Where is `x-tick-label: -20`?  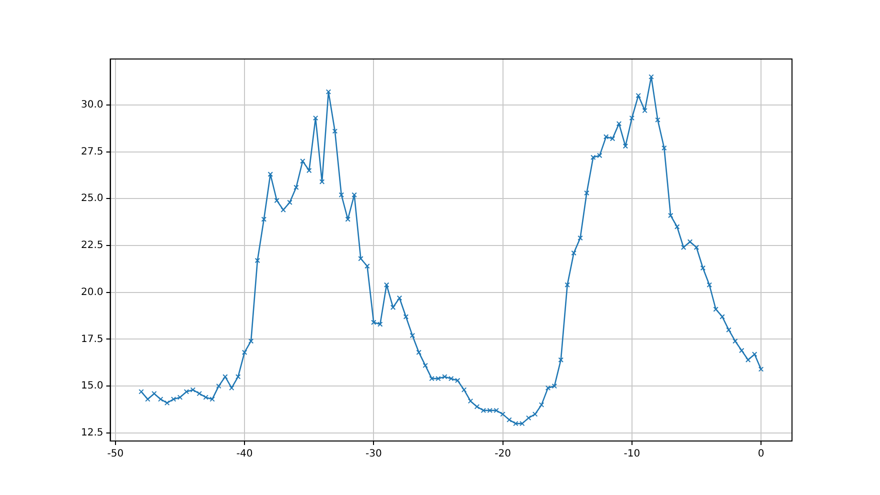 x-tick-label: -20 is located at coordinates (502, 454).